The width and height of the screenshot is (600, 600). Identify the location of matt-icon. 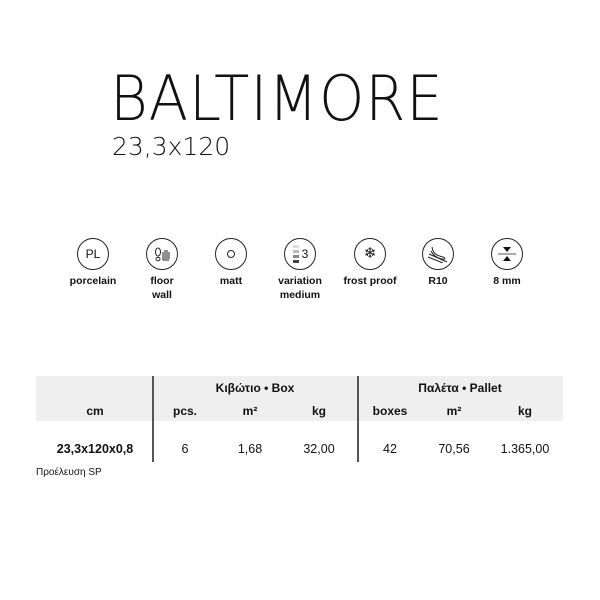
(231, 254).